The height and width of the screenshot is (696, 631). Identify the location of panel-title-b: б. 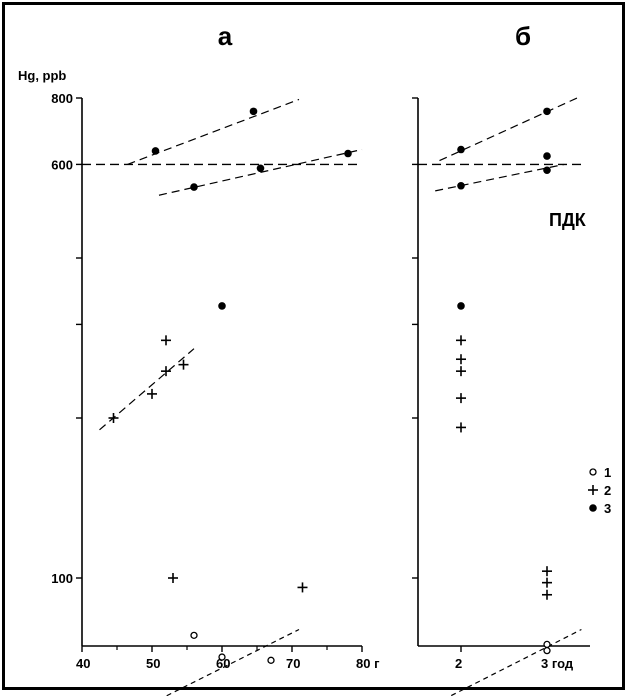
(523, 36).